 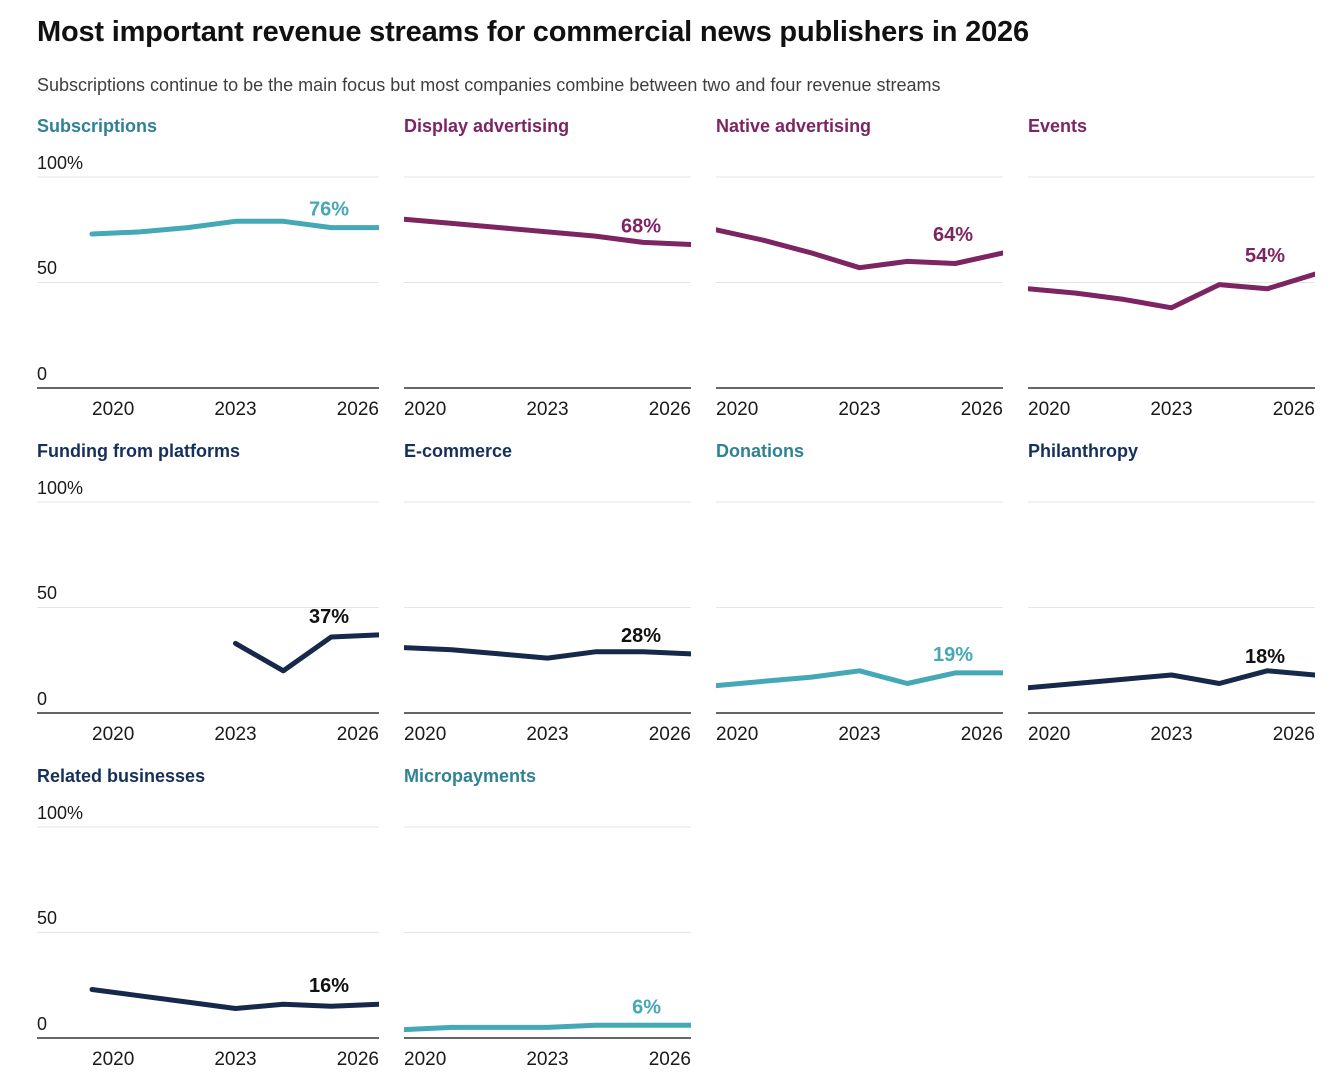 I want to click on chart-title: Display advertising, so click(x=487, y=126).